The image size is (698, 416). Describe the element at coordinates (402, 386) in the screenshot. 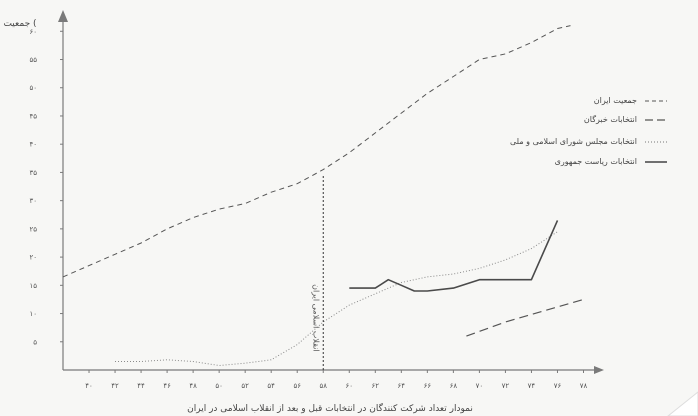

I see `x-tick-label: ۶۴` at that location.